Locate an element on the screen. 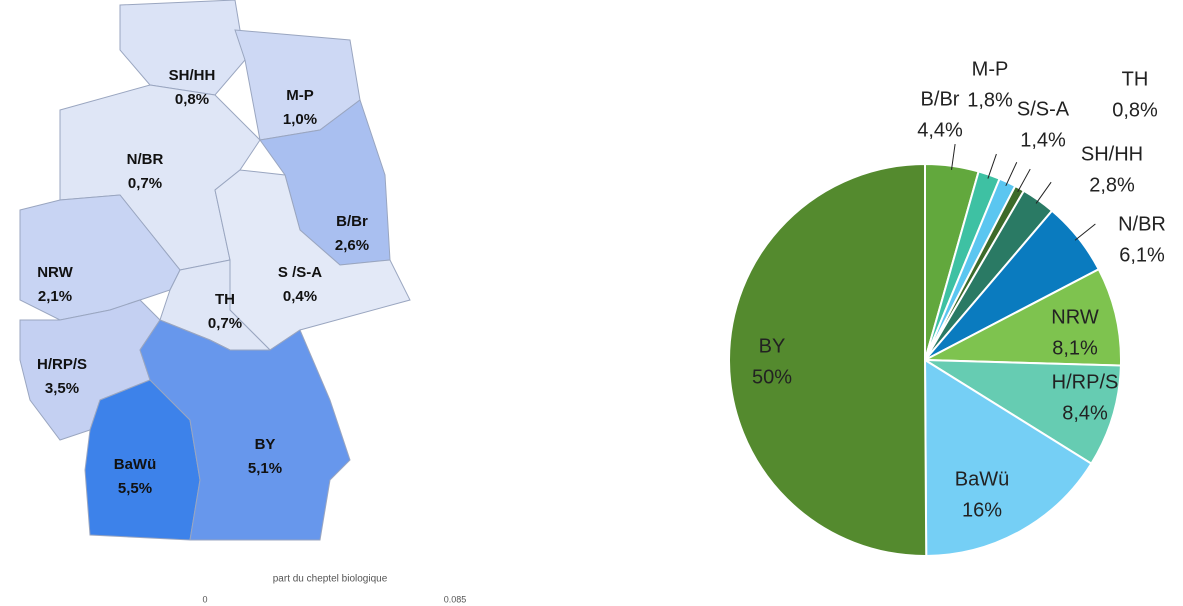 Image resolution: width=1183 pixels, height=606 pixels. region-label: M-P is located at coordinates (300, 95).